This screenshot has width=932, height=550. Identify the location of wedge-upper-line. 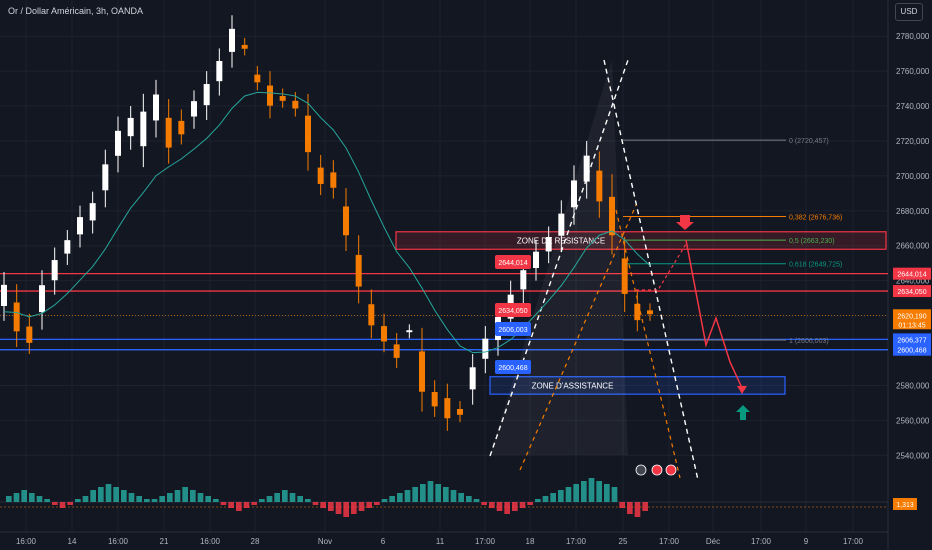
(559, 258).